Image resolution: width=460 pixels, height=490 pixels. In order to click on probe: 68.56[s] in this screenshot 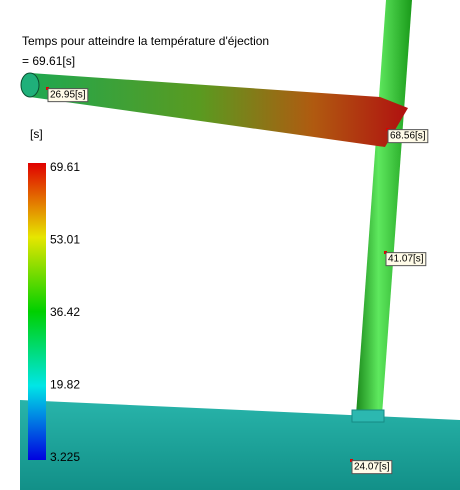, I will do `click(407, 136)`.